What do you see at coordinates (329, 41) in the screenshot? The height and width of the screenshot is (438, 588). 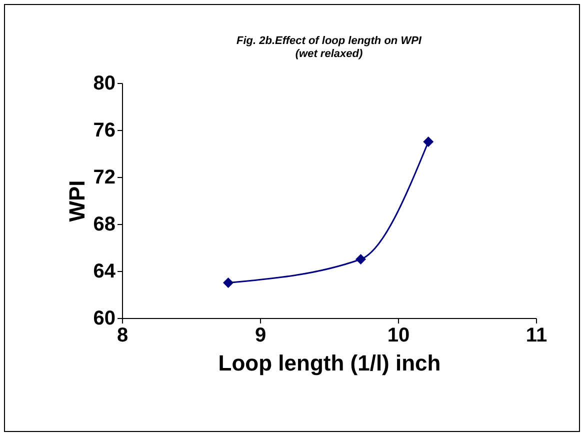 I see `text: Fig. 2b.Effect of loop length on WPI` at bounding box center [329, 41].